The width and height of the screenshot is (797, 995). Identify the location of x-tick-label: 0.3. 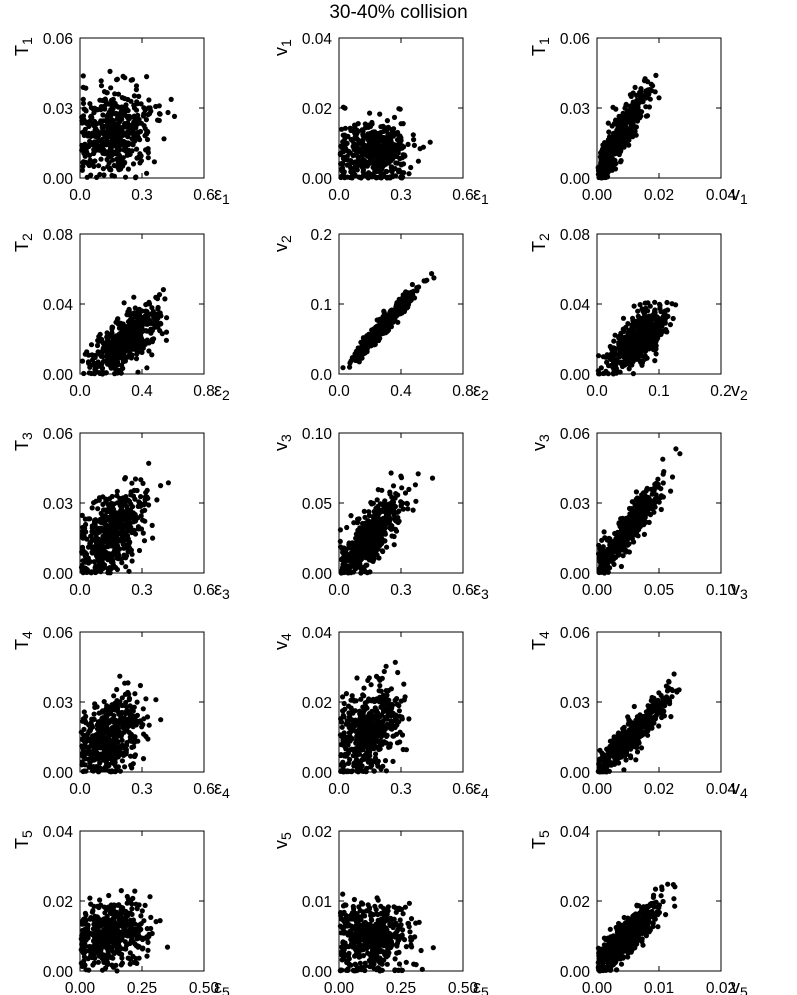
(401, 195).